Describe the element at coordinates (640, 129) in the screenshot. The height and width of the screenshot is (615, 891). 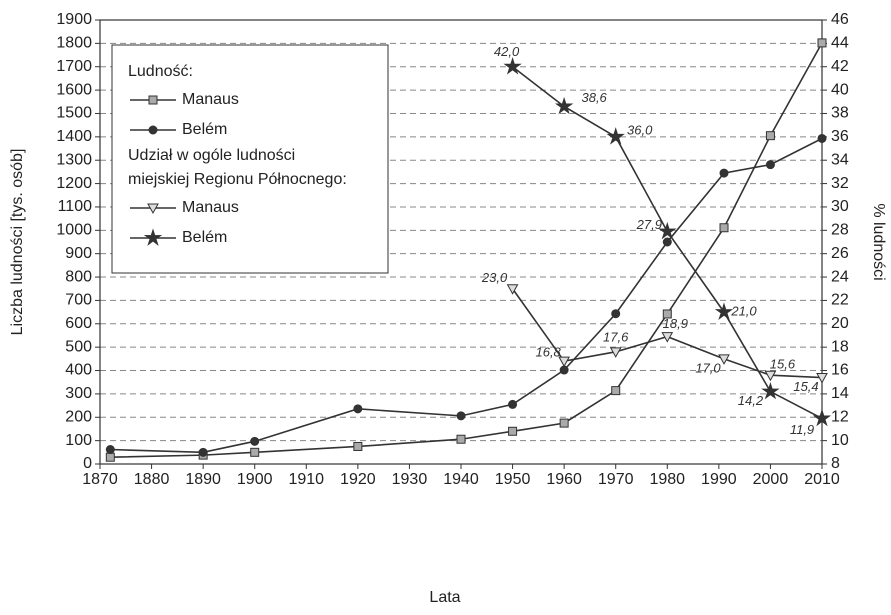
I see `value-label: 36,0` at that location.